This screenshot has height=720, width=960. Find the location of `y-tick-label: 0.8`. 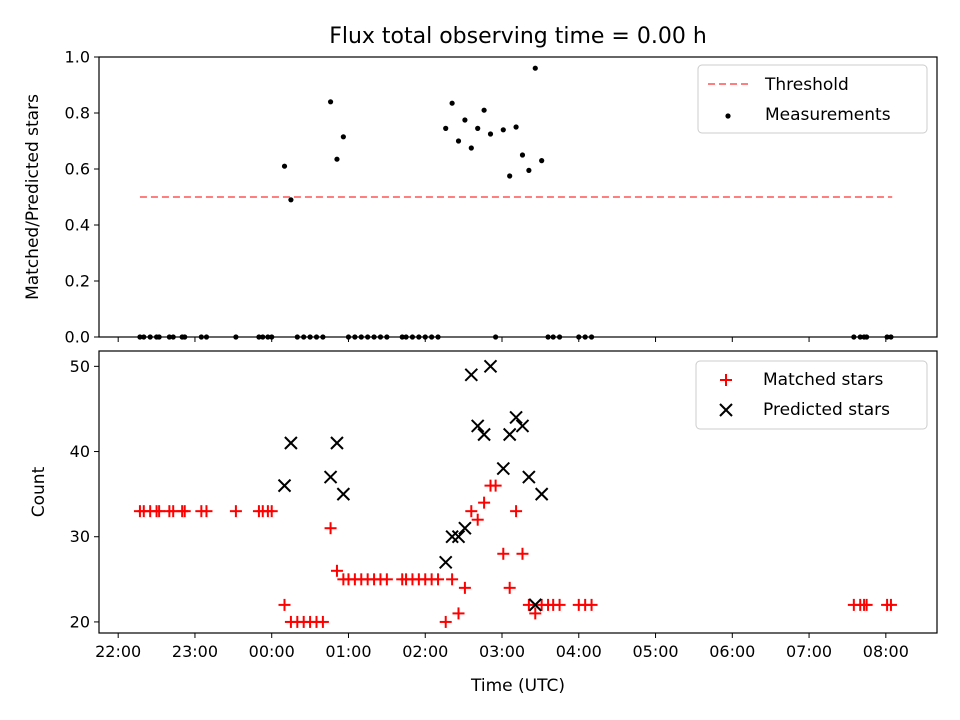

y-tick-label: 0.8 is located at coordinates (77, 113).